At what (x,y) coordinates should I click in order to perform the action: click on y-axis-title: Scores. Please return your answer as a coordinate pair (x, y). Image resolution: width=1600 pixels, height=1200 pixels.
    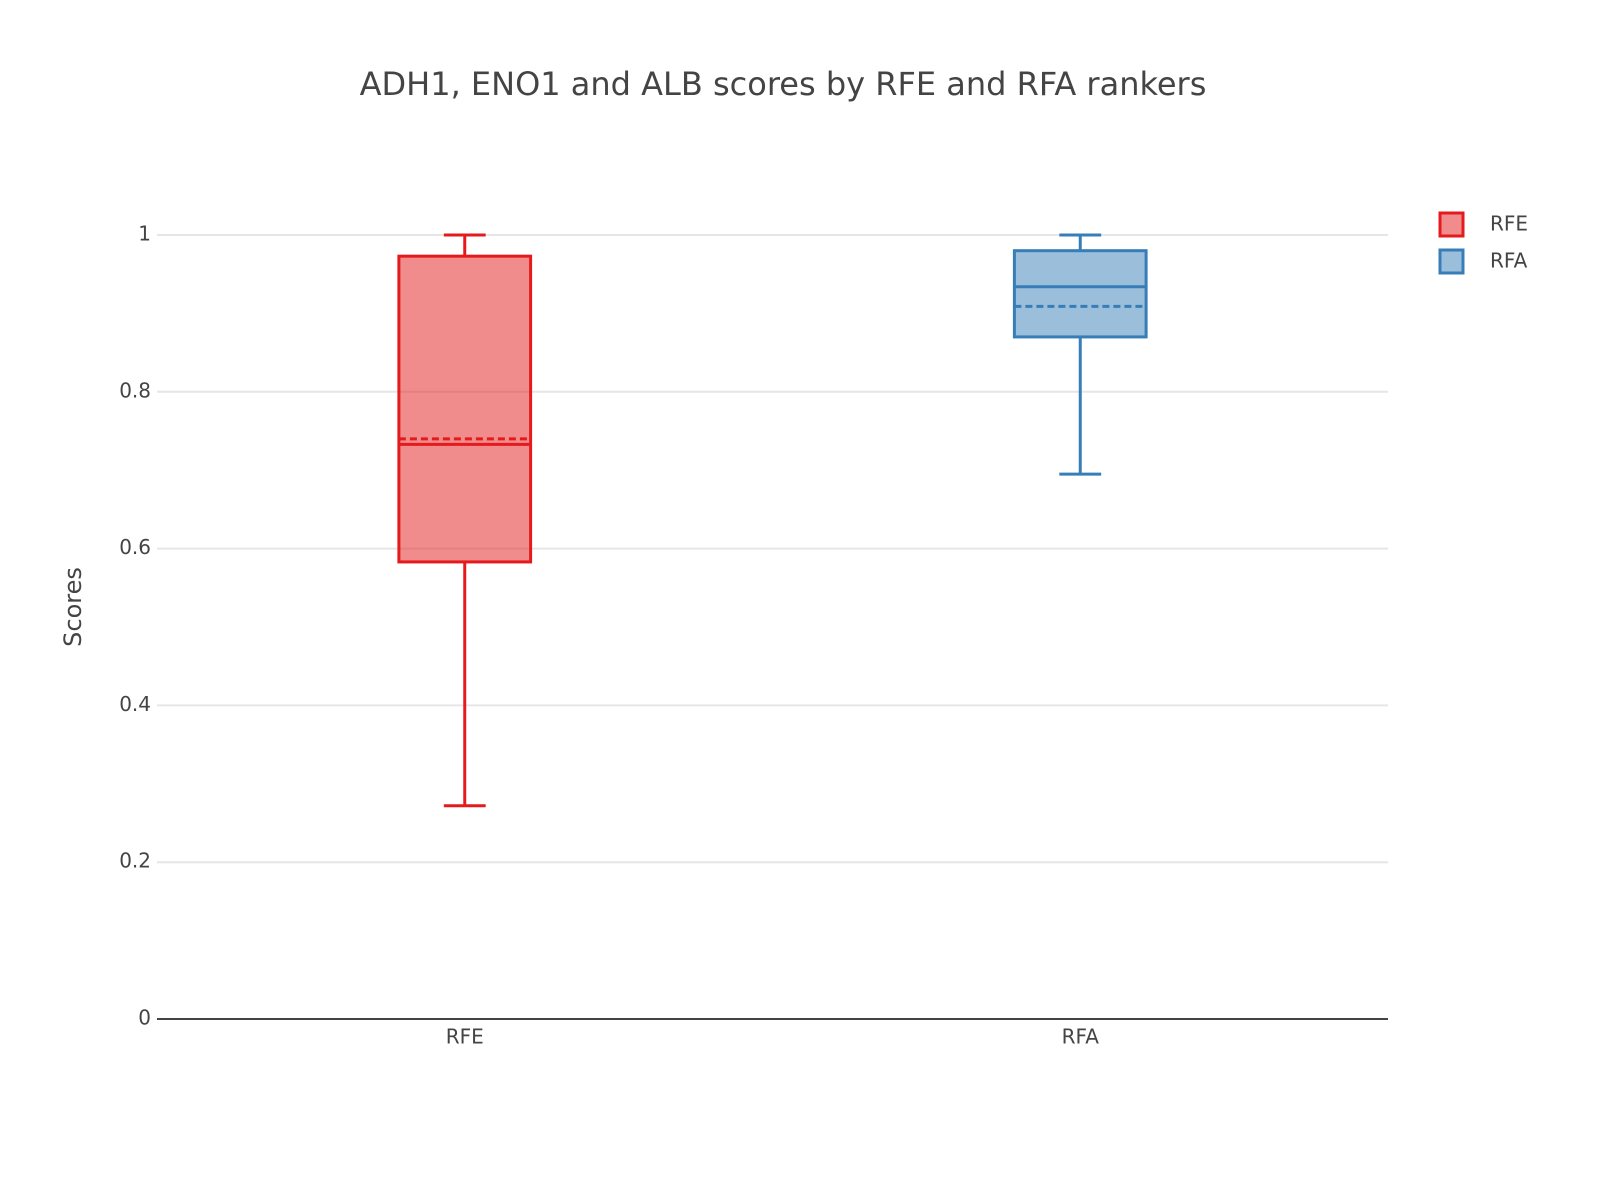
    Looking at the image, I should click on (73, 607).